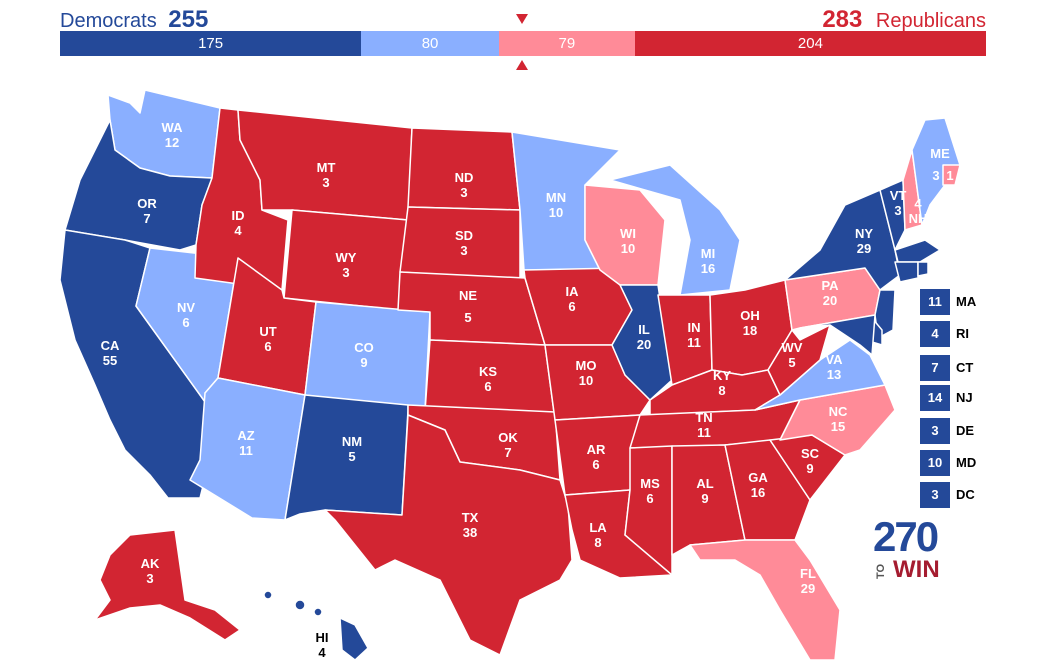  Describe the element at coordinates (167, 585) in the screenshot. I see `state-ak` at that location.